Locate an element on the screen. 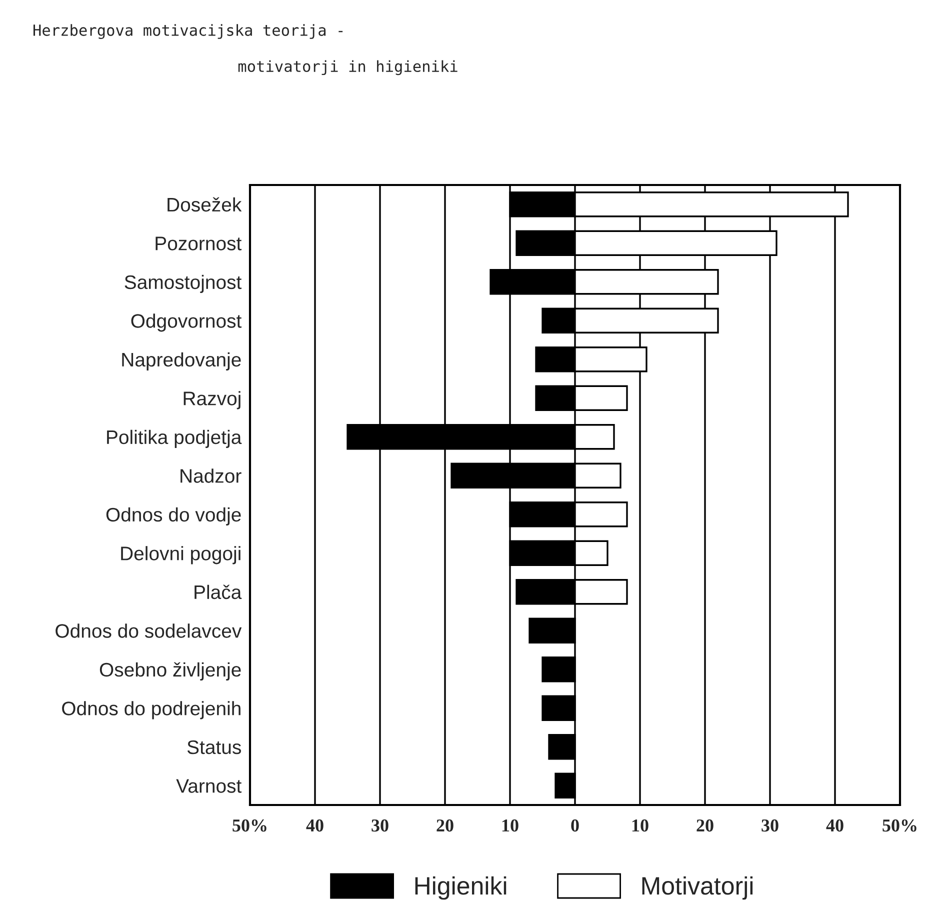  y-tick-label: Samostojnost is located at coordinates (183, 283).